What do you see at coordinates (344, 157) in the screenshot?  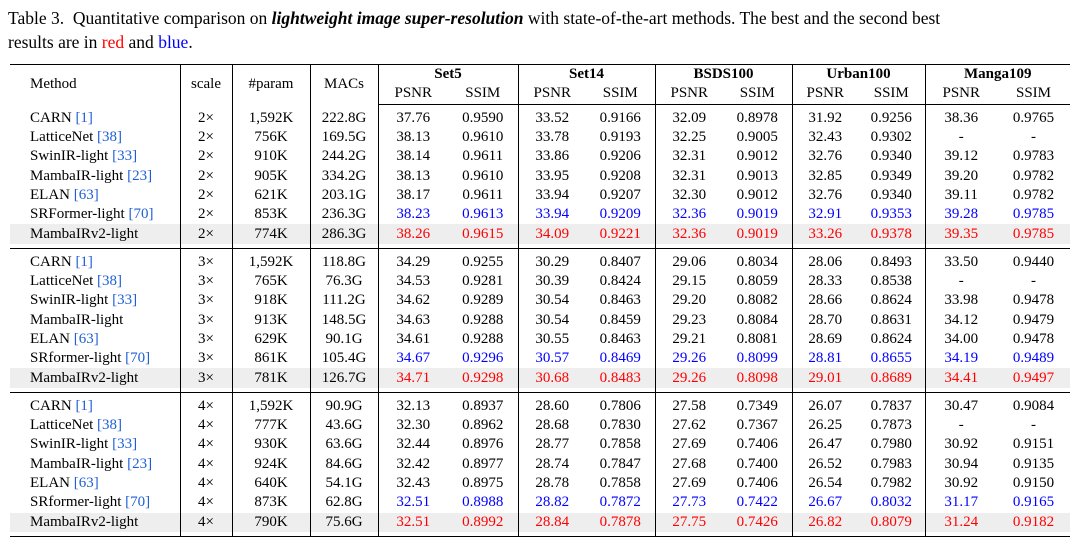 I see `macs-cell: 244.2G` at bounding box center [344, 157].